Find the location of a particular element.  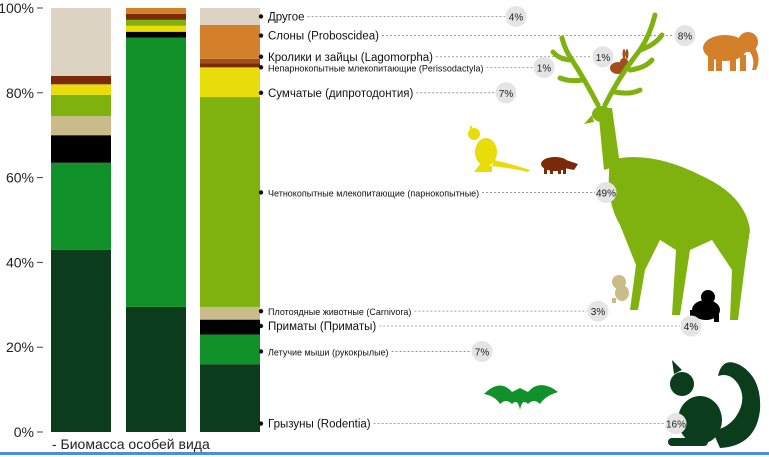

percent-label: 3% is located at coordinates (598, 312).